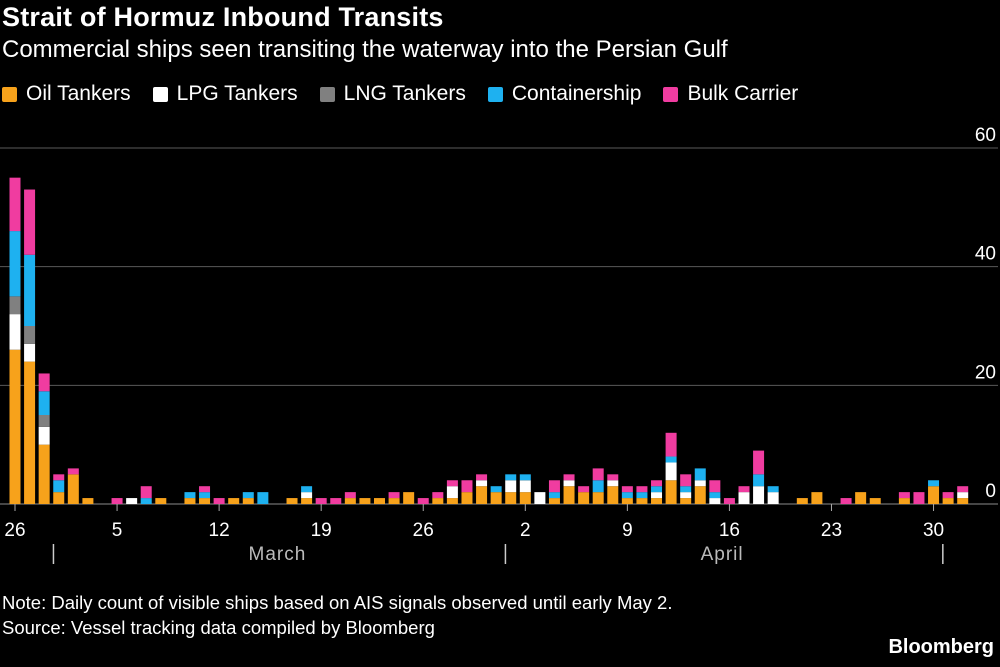 The height and width of the screenshot is (667, 1000). I want to click on legend-item-oil-tankers: Oil Tankers, so click(66, 94).